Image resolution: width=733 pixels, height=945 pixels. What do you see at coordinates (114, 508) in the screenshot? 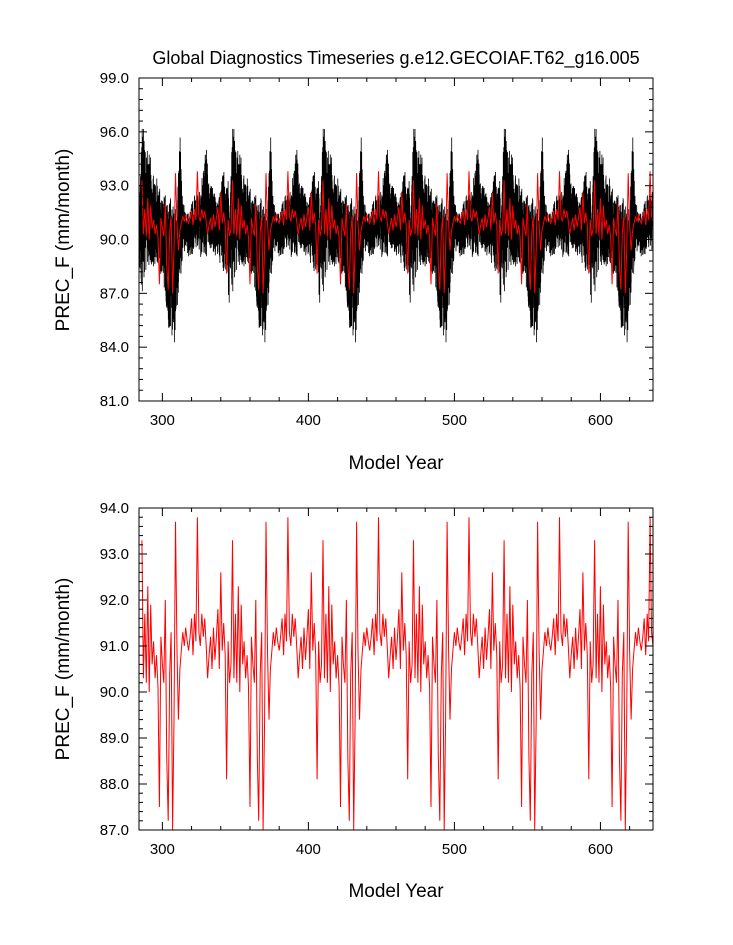
I see `y-tick-label: 94.0` at bounding box center [114, 508].